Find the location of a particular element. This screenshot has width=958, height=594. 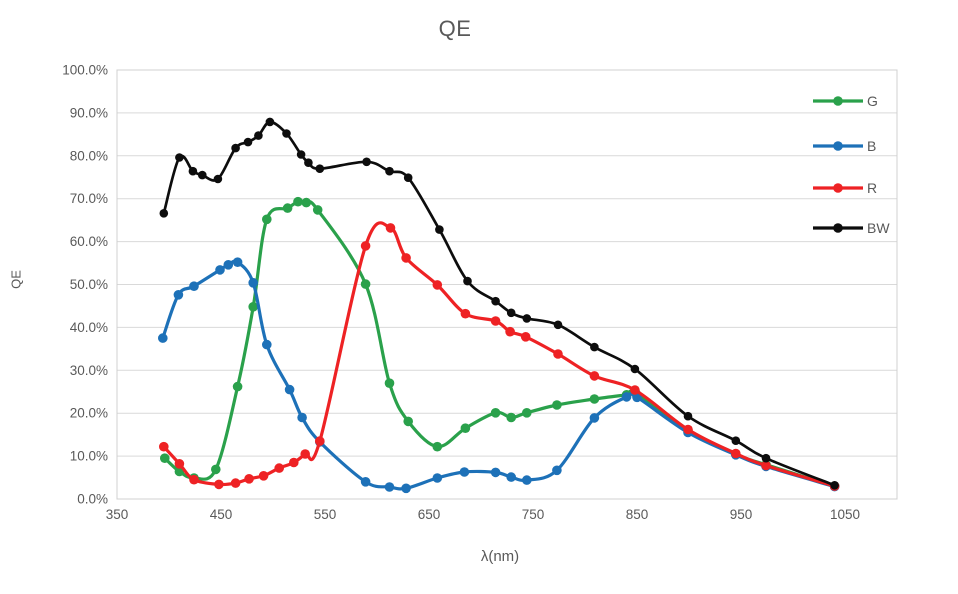

legend-label-BW: BW is located at coordinates (878, 228).